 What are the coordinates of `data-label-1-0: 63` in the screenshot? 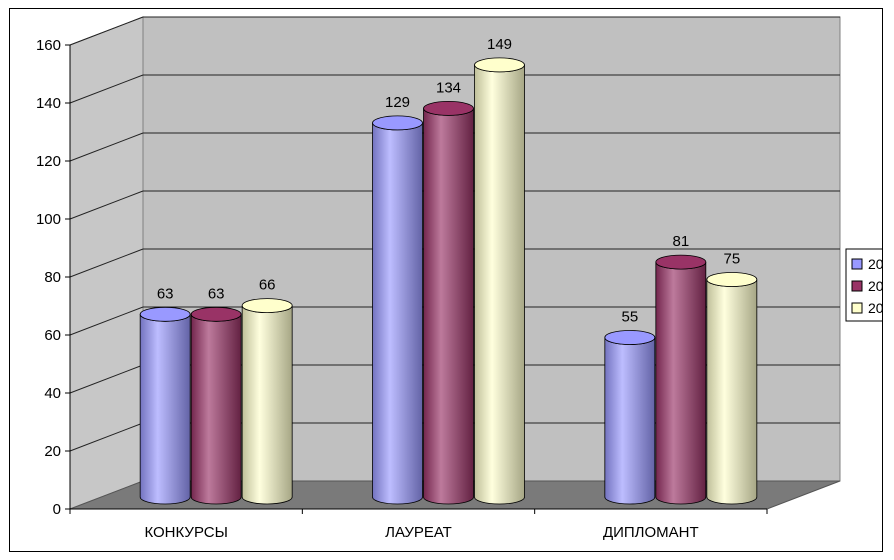 It's located at (216, 293).